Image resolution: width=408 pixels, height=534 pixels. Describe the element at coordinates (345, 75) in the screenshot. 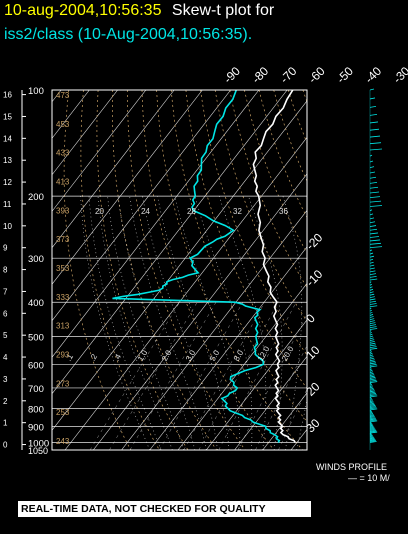

I see `isotherm-label: -50` at that location.